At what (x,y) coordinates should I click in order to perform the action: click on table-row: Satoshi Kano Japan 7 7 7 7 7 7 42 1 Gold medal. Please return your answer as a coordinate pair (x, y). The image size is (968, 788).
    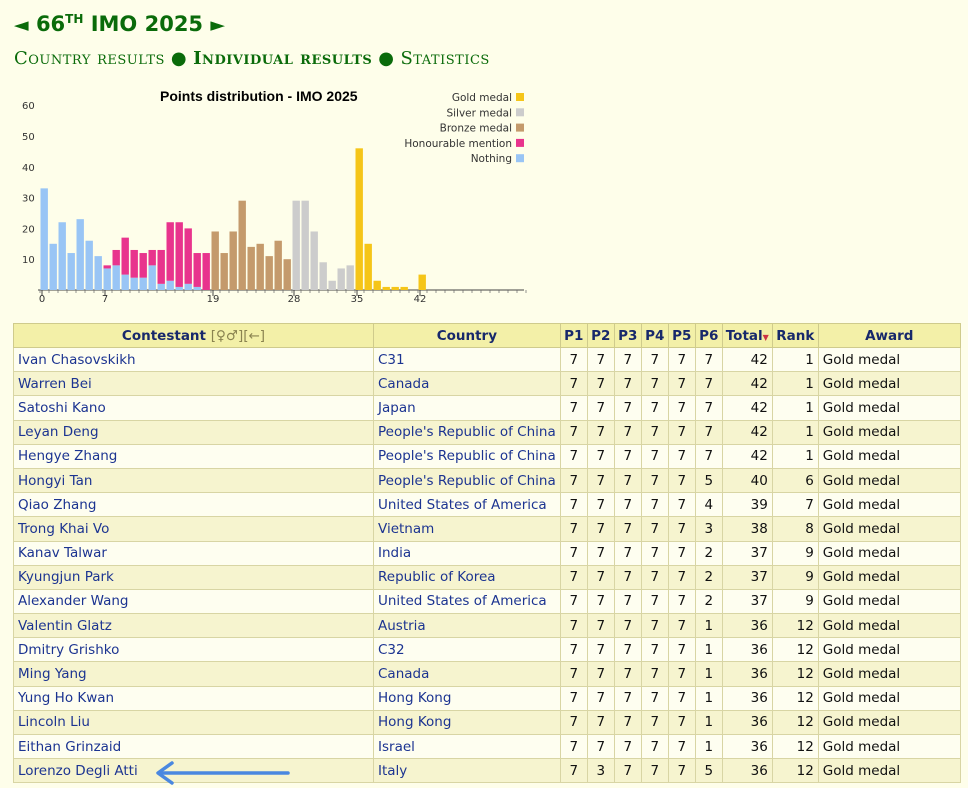
    Looking at the image, I should click on (487, 408).